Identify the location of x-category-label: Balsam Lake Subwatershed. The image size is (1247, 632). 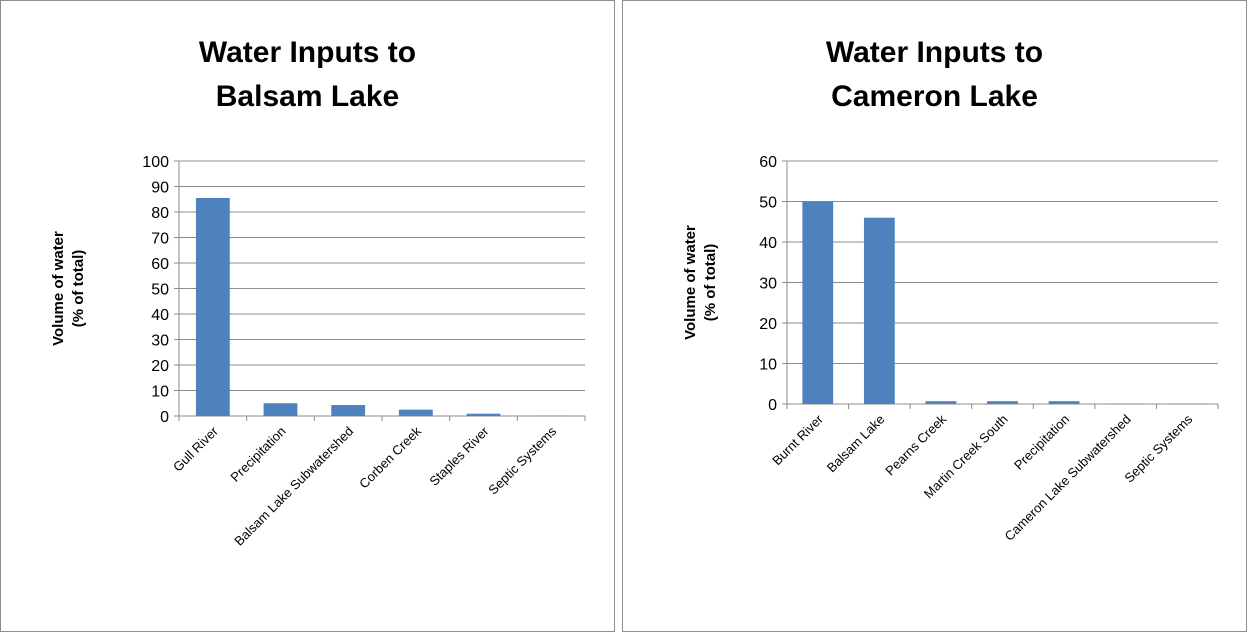
(293, 486).